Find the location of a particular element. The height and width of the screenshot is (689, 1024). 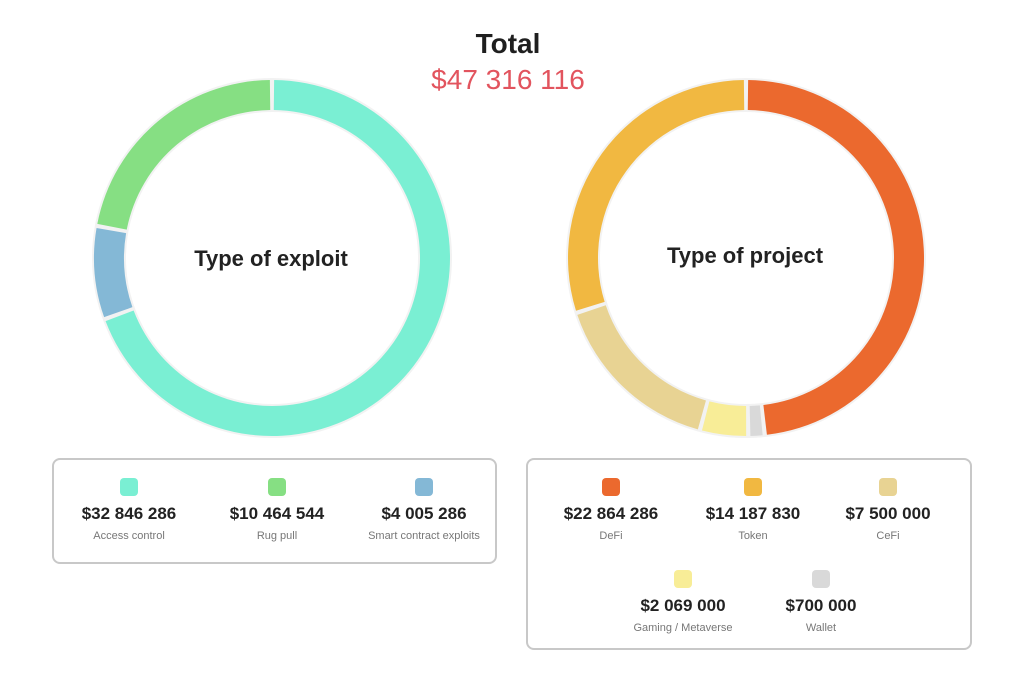

legend-label: Rug pull is located at coordinates (277, 536).